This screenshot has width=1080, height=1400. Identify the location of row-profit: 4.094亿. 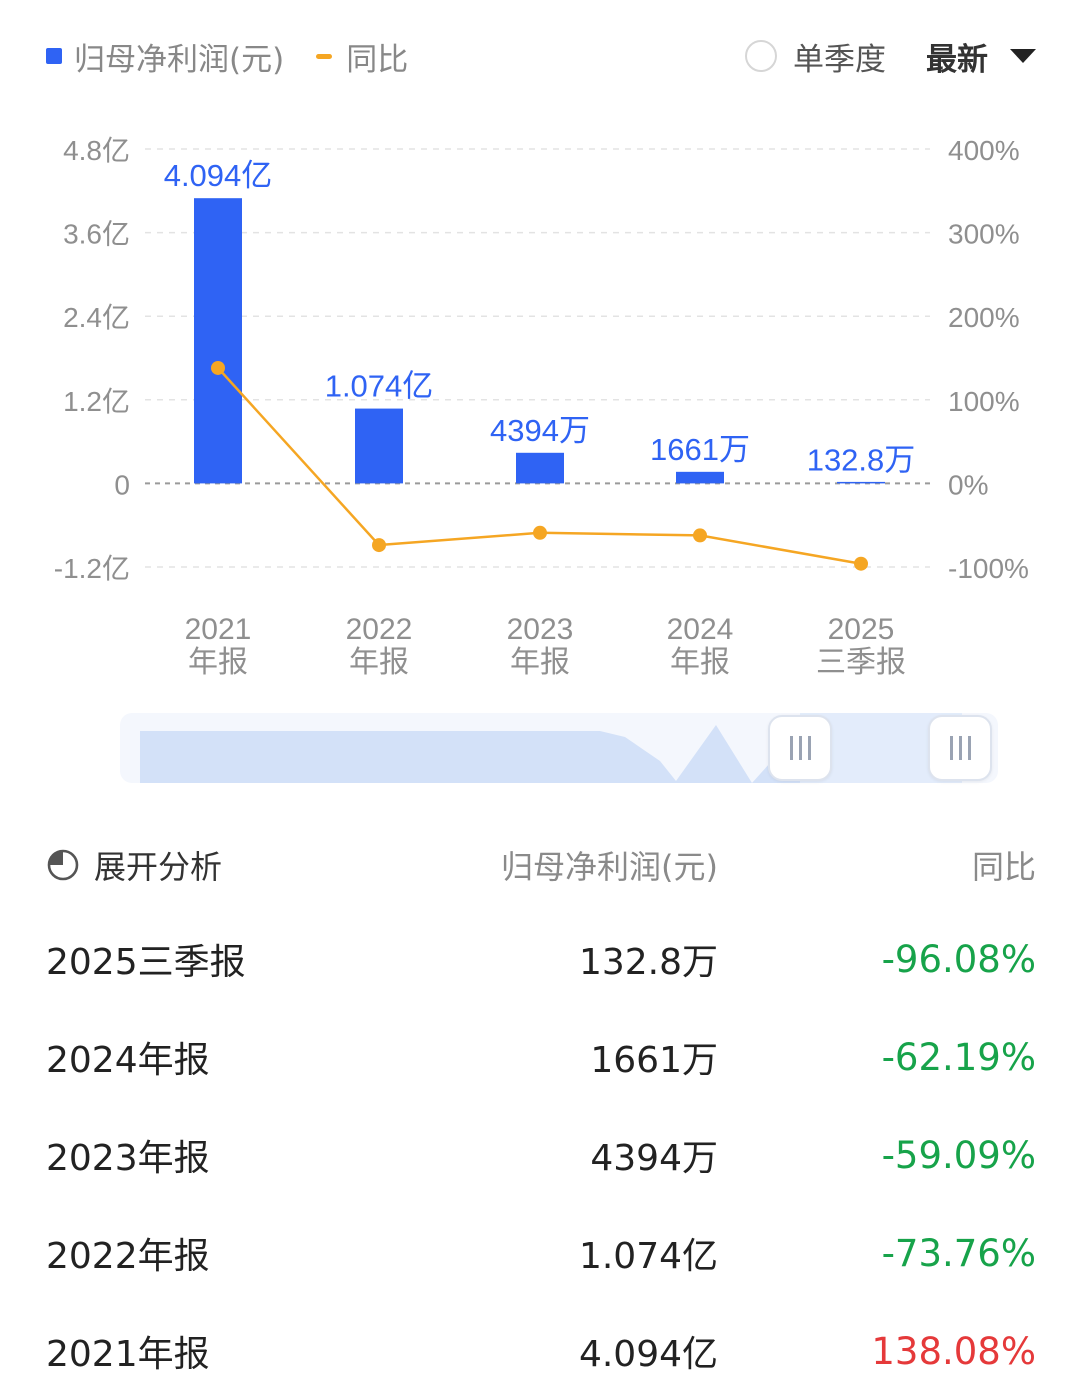
(648, 1354).